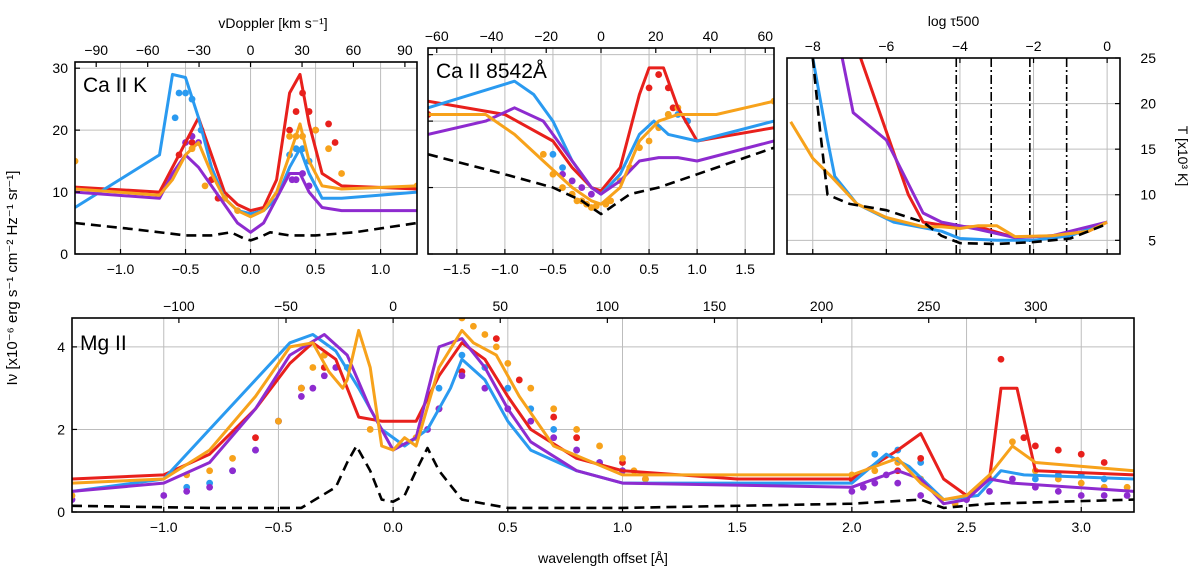 The width and height of the screenshot is (1200, 580). Describe the element at coordinates (500, 306) in the screenshot. I see `top-x-tick-label: 50` at that location.